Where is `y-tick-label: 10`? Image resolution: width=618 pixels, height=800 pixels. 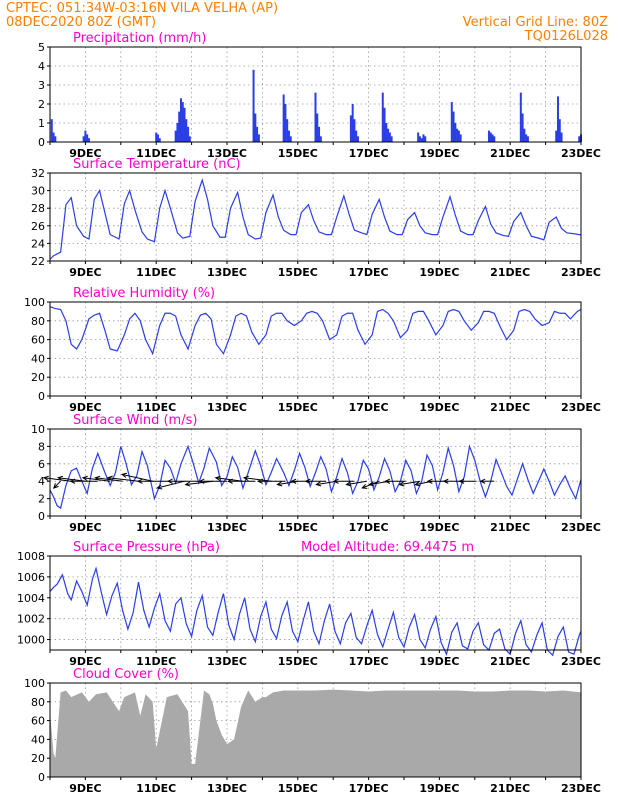
y-tick-label: 10 is located at coordinates (38, 429).